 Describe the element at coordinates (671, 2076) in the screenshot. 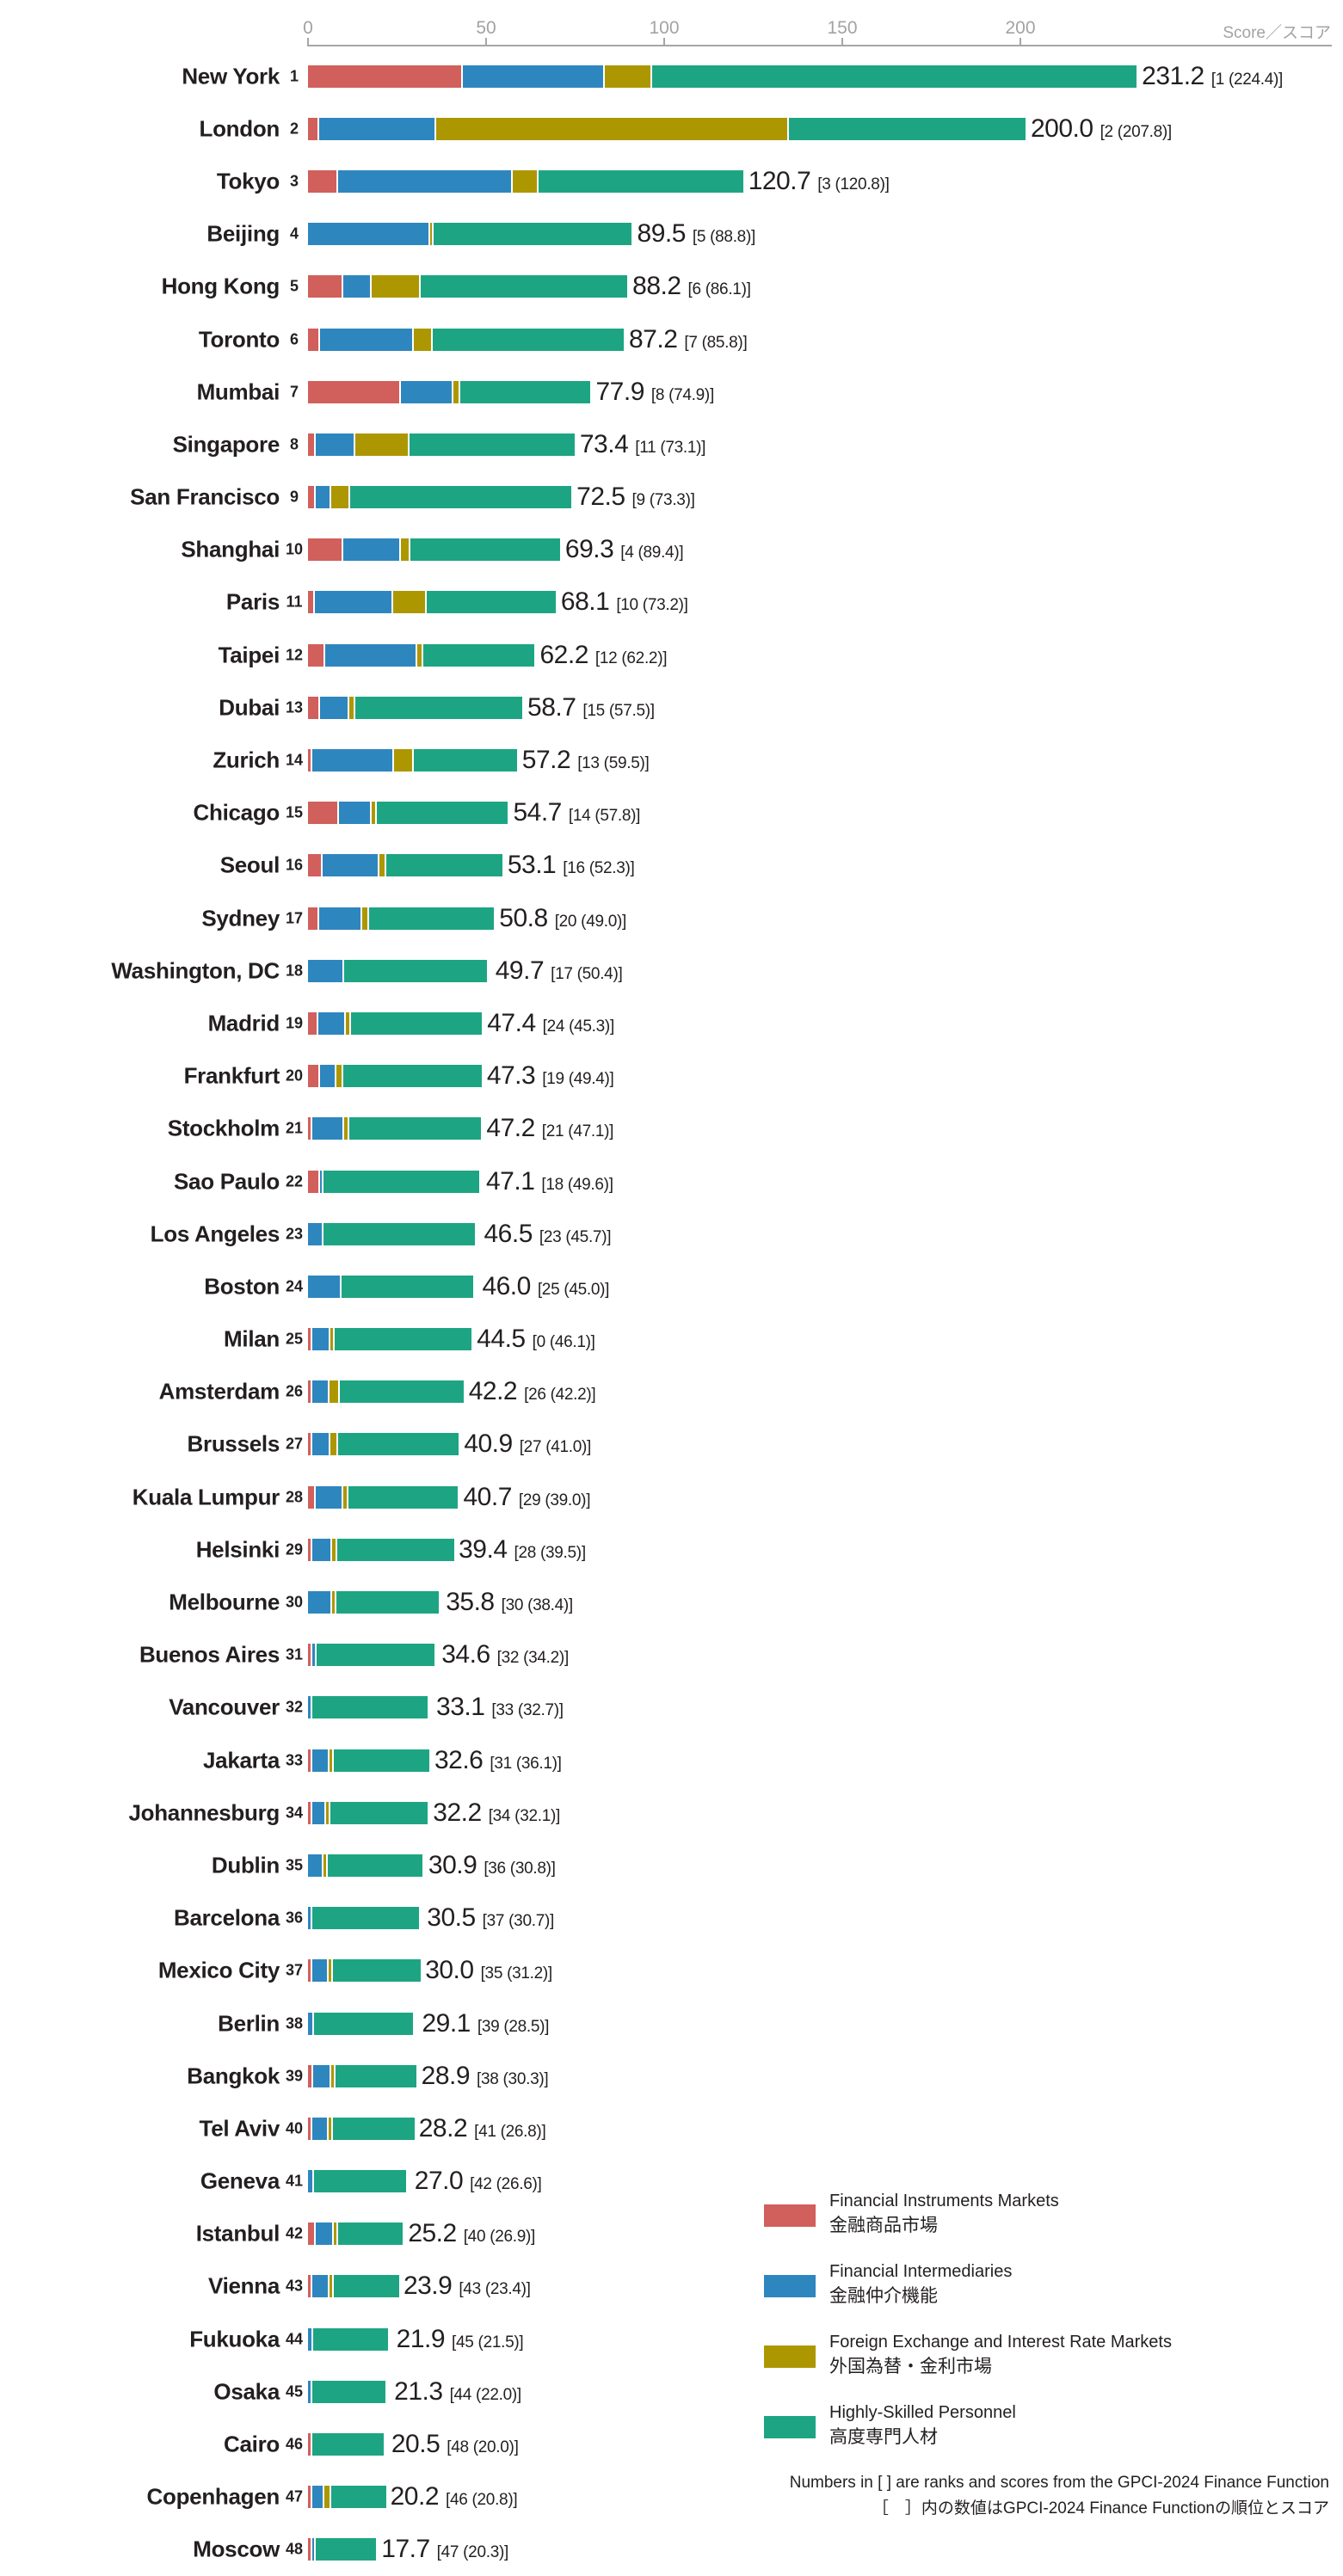

I see `bar-row: Bangkok 39 28.9 [38 (30.3)]` at that location.